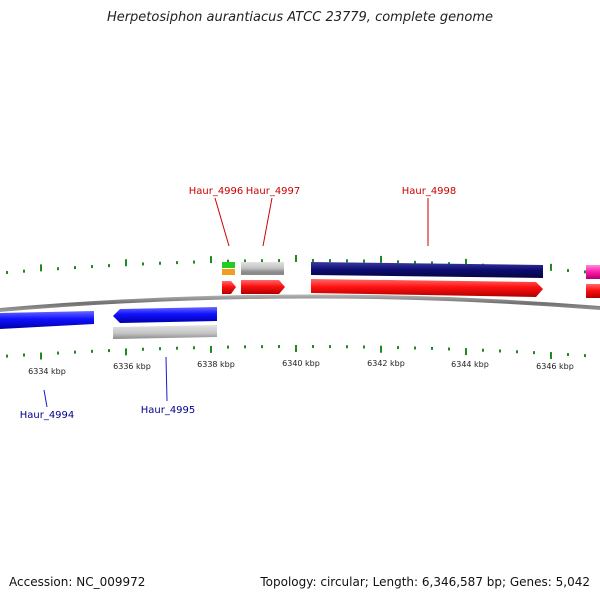  What do you see at coordinates (228, 272) in the screenshot?
I see `feature-orange` at bounding box center [228, 272].